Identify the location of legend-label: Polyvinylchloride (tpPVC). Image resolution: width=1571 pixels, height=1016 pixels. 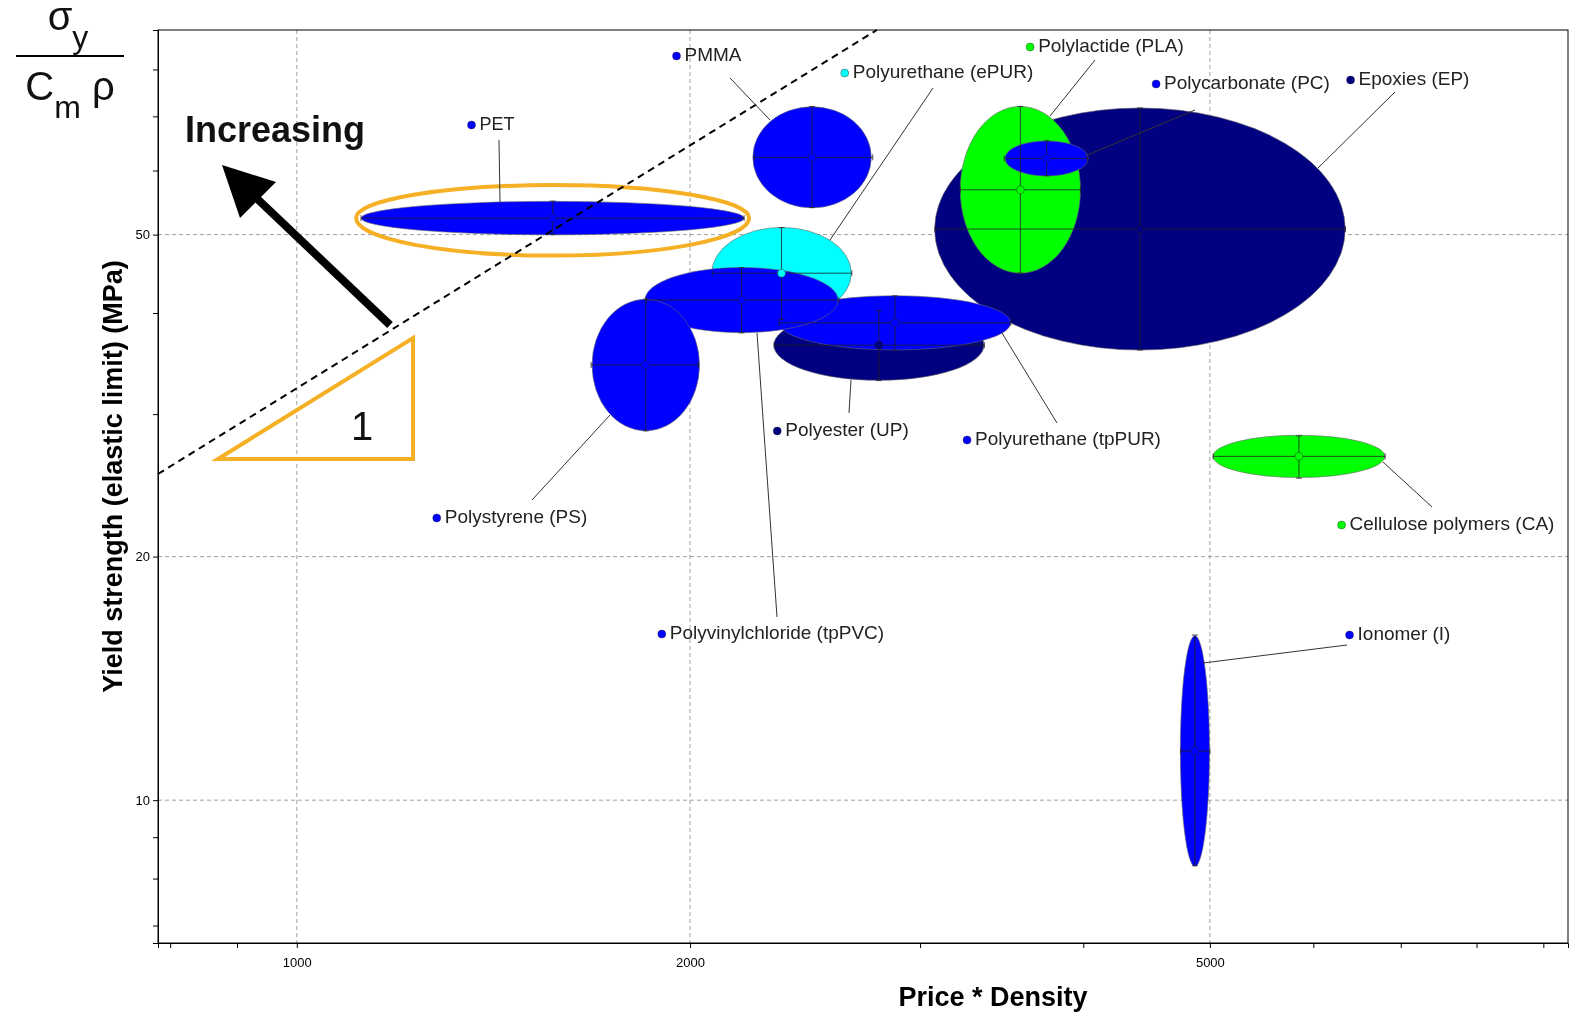
(777, 633).